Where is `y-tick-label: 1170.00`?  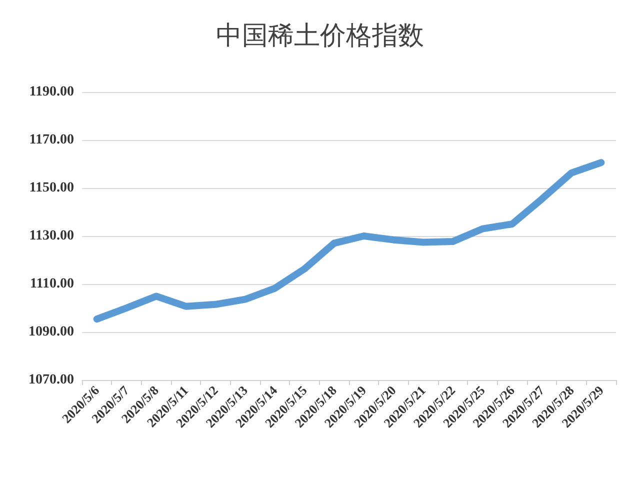
y-tick-label: 1170.00 is located at coordinates (51, 140).